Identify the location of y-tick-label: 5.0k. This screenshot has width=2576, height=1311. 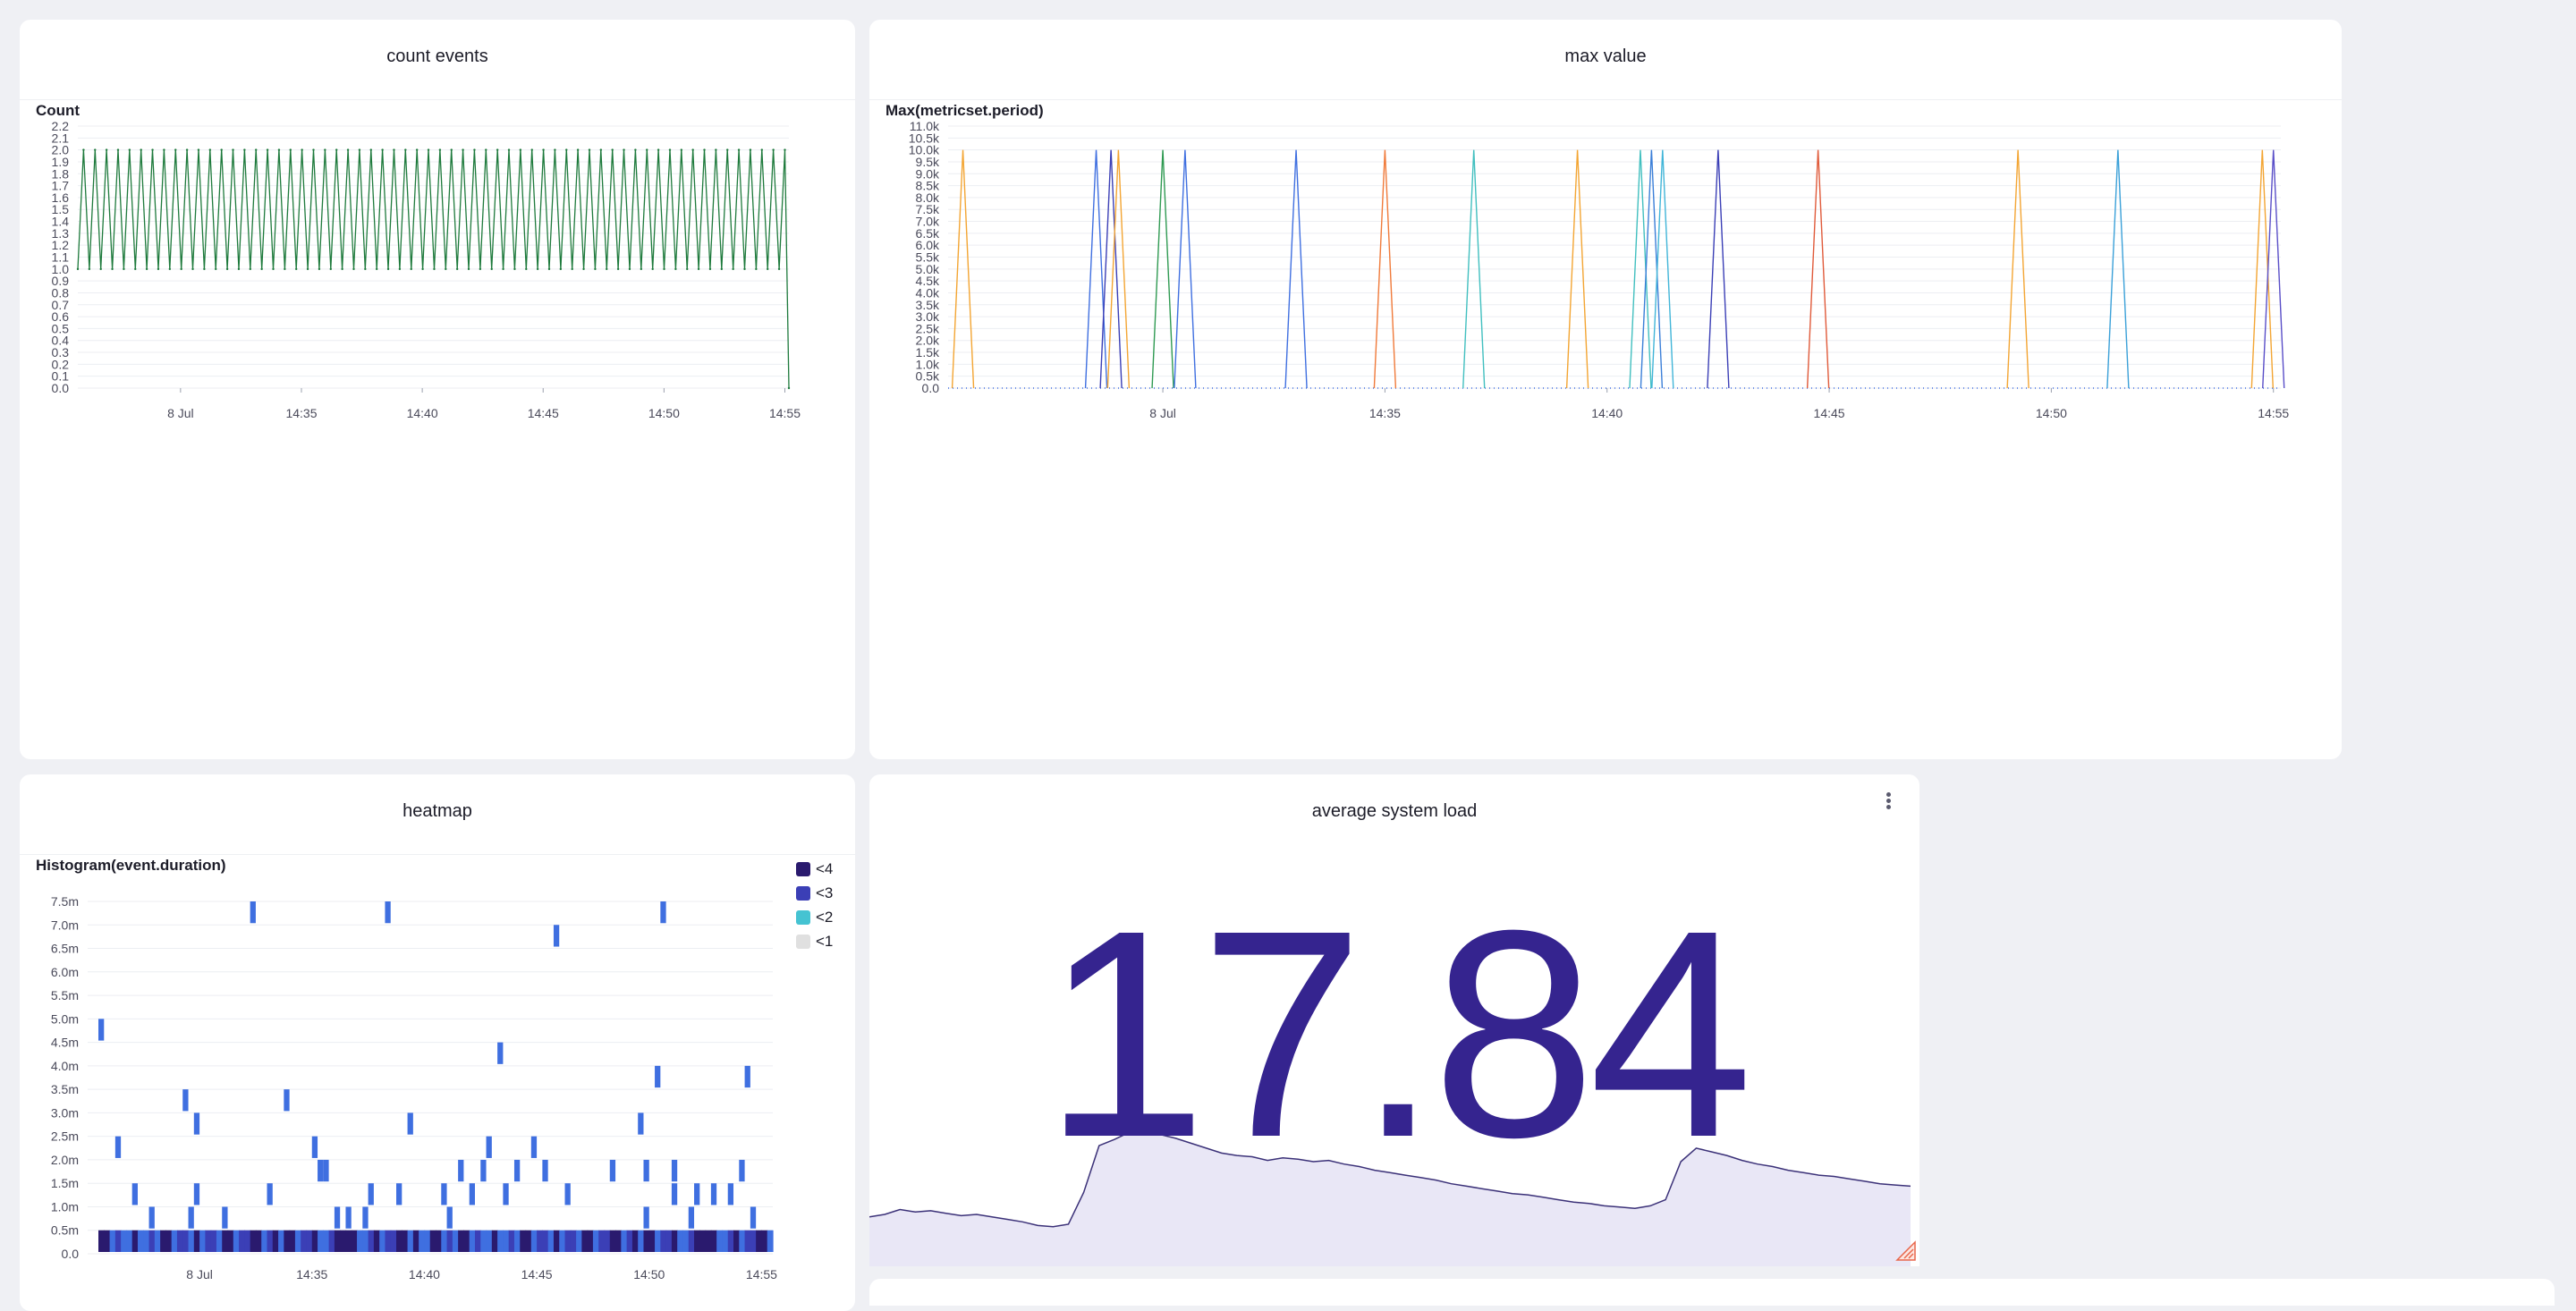
(928, 269).